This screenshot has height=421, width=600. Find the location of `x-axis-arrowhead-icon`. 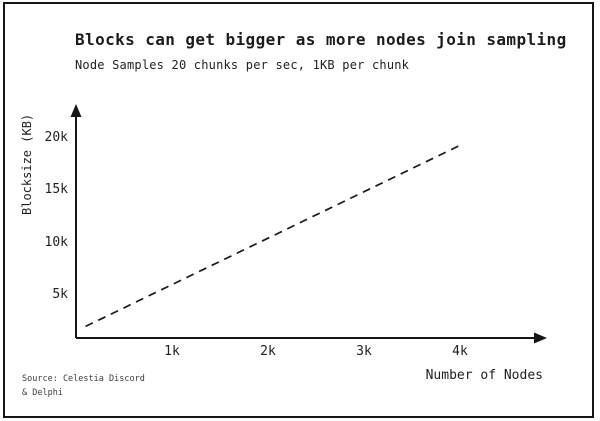

x-axis-arrowhead-icon is located at coordinates (540, 338).